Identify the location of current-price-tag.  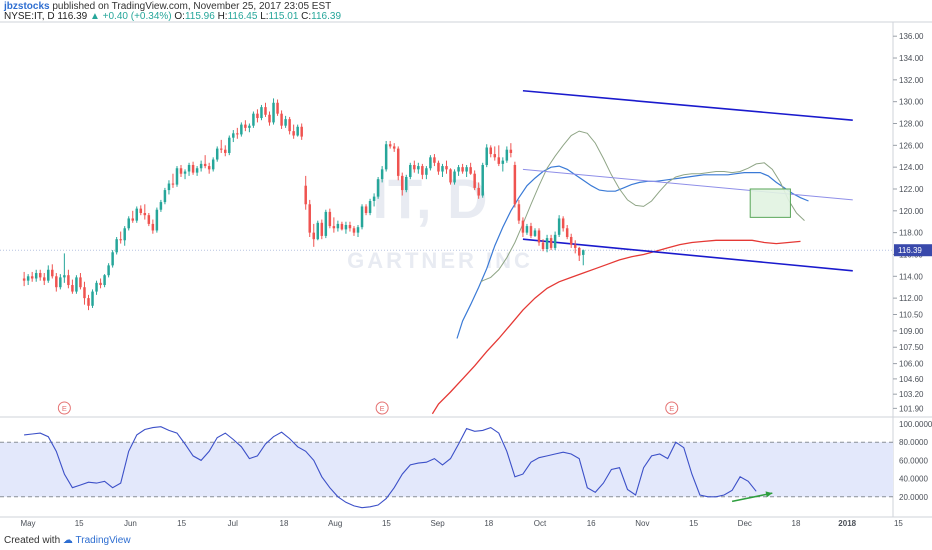
(913, 250).